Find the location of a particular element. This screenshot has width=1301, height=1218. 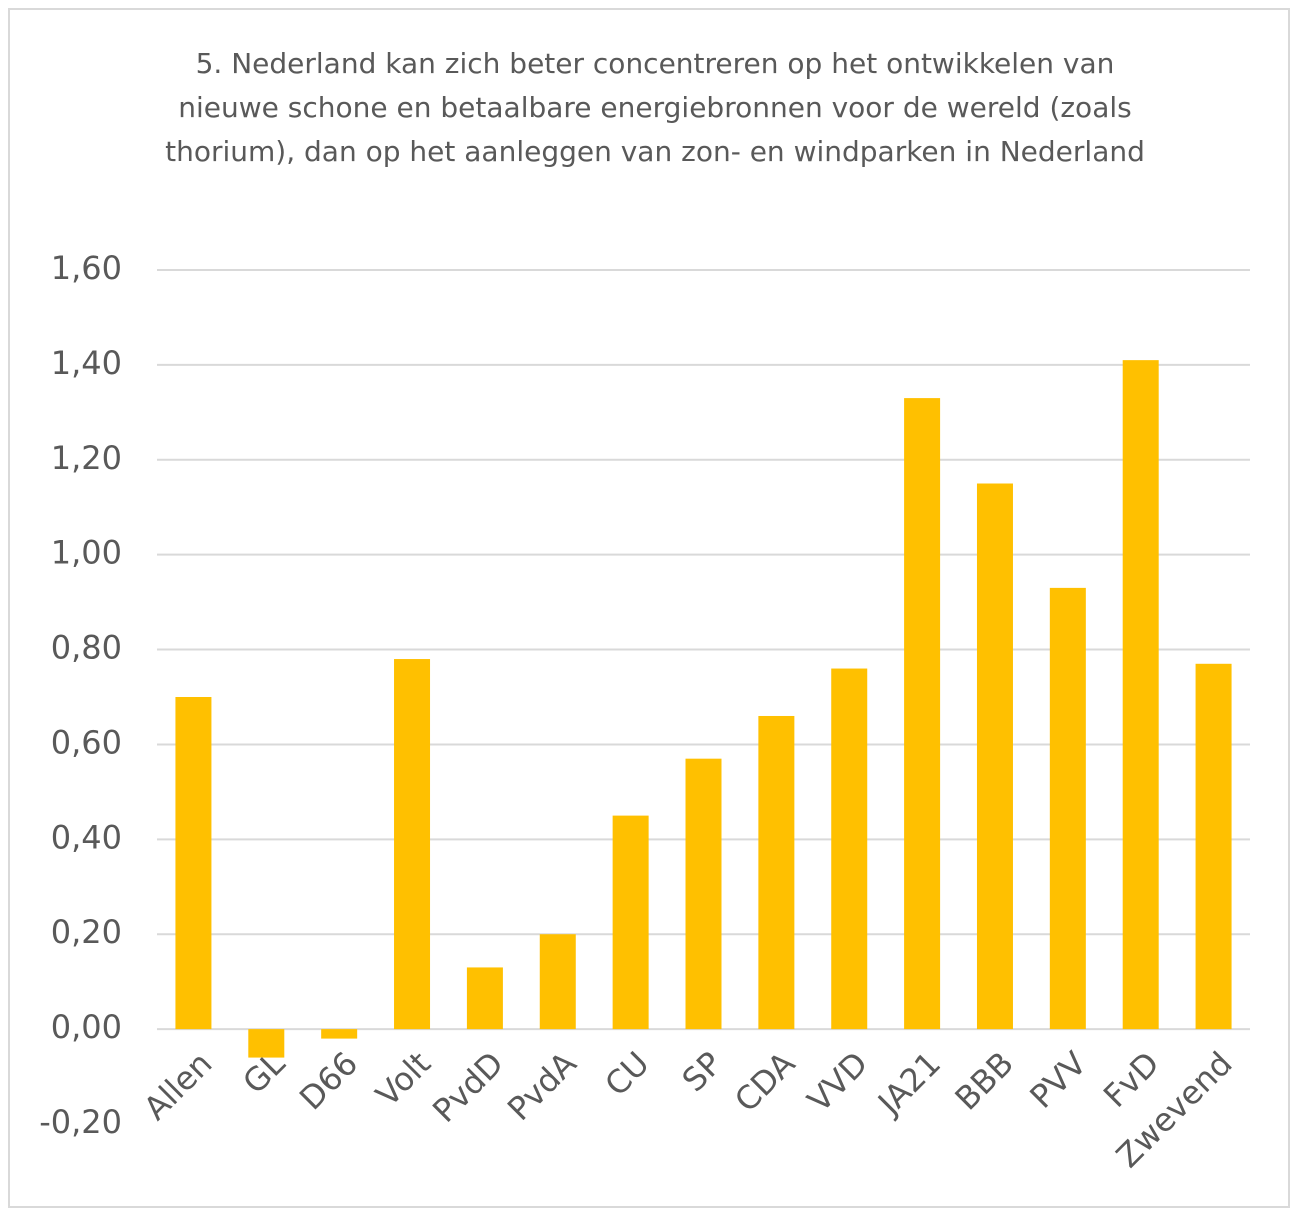

y-tick-label: 1,20 is located at coordinates (86, 458).